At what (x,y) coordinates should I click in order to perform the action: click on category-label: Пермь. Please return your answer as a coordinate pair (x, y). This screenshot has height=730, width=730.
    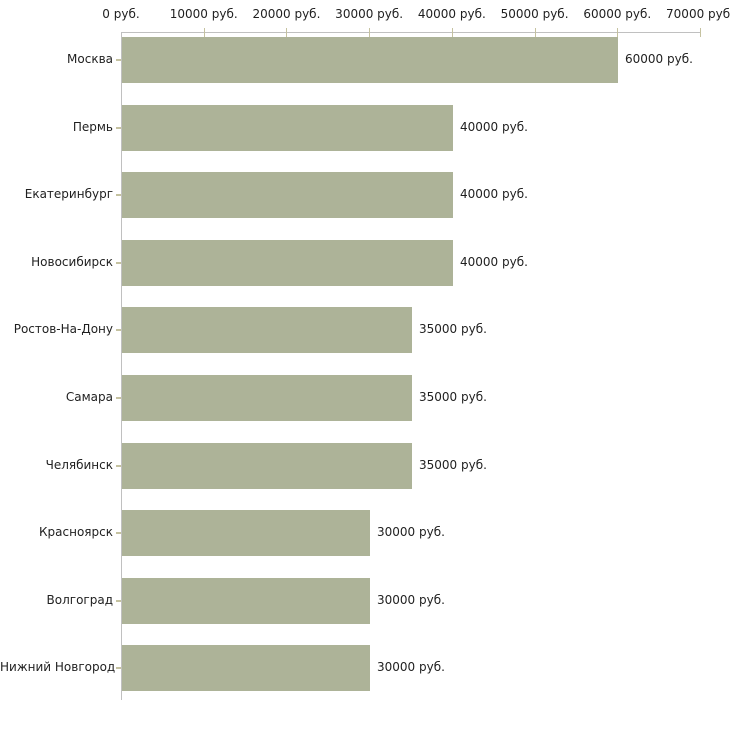
    Looking at the image, I should click on (92, 127).